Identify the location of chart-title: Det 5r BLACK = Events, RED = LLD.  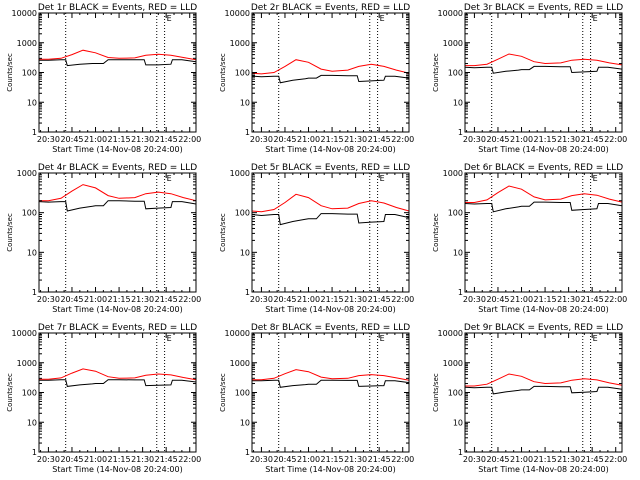
(330, 168).